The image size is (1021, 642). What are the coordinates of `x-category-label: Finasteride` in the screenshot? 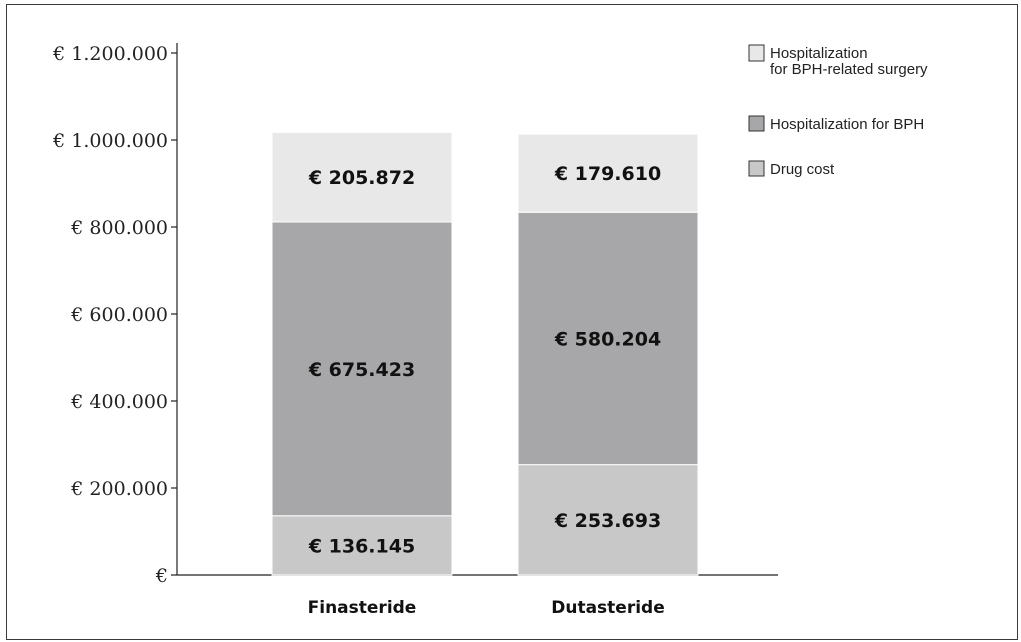 It's located at (362, 608).